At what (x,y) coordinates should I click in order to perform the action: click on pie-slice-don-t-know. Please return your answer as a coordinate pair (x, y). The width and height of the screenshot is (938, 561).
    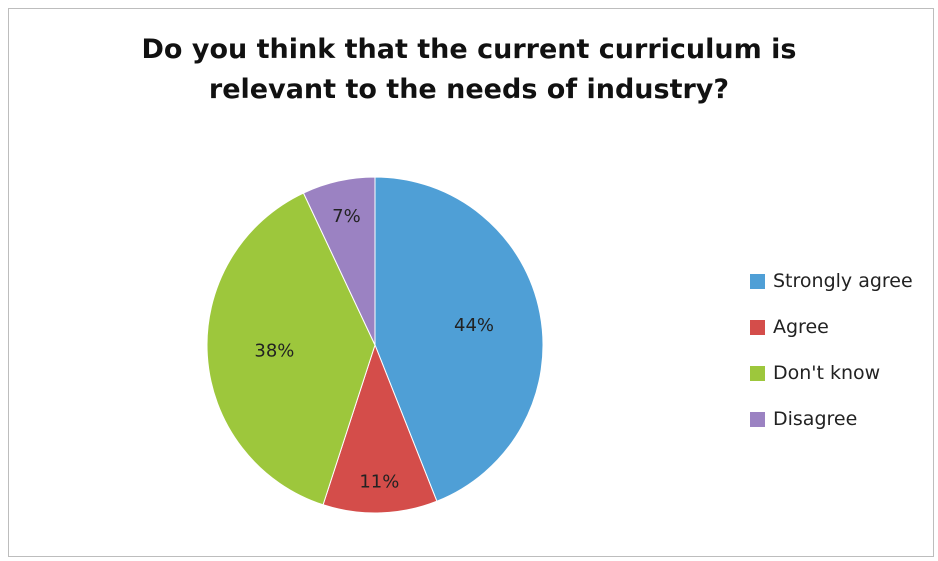
    Looking at the image, I should click on (291, 349).